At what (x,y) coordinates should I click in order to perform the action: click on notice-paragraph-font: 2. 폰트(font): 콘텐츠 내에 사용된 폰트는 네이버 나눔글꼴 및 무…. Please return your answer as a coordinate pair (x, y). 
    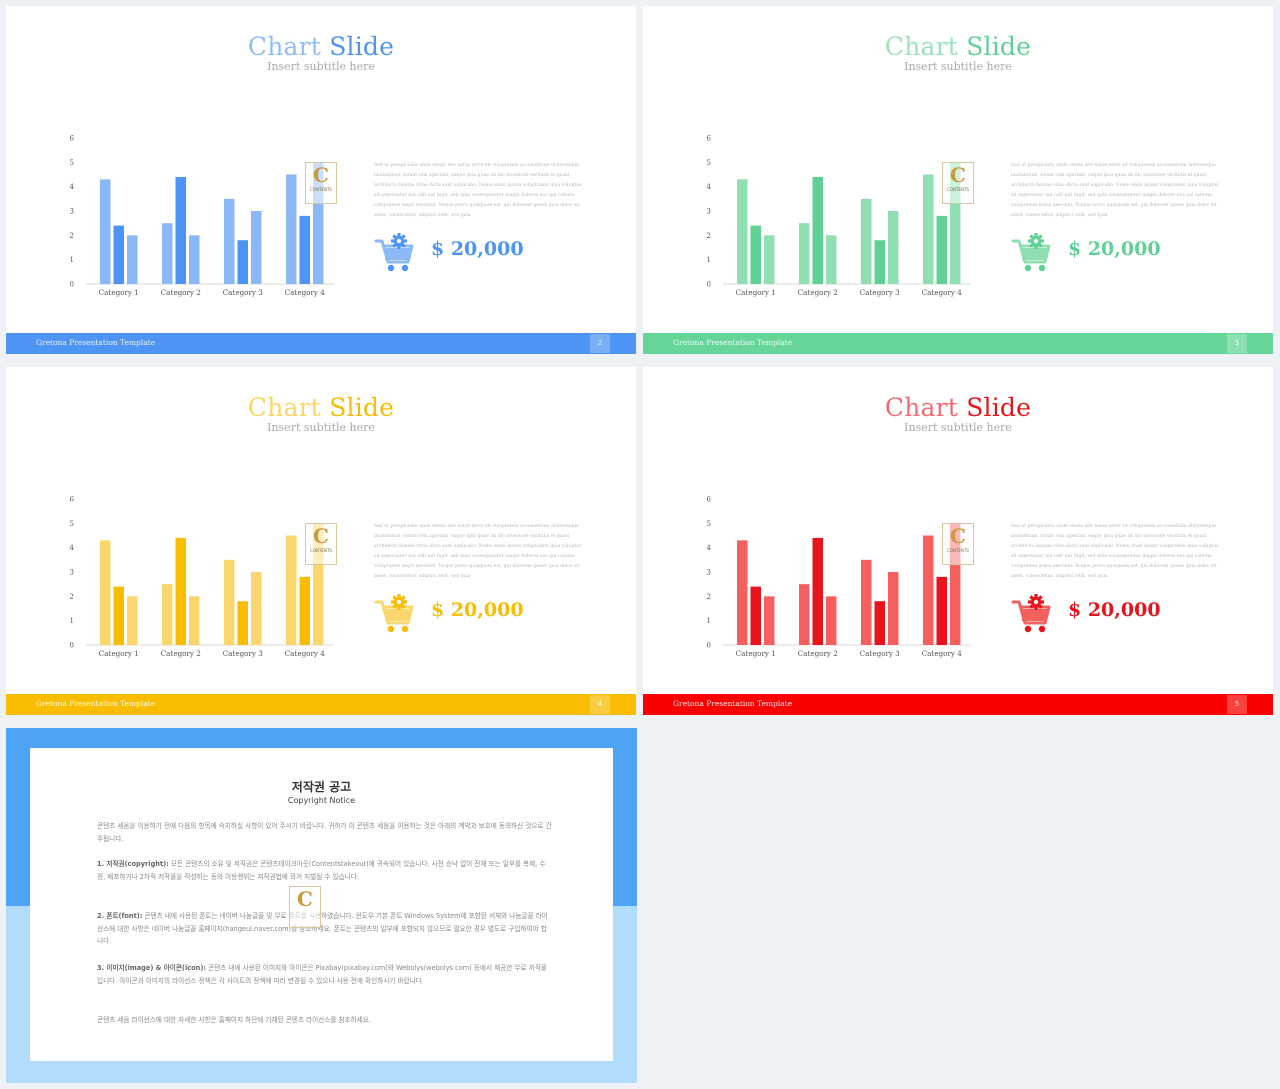
    Looking at the image, I should click on (324, 929).